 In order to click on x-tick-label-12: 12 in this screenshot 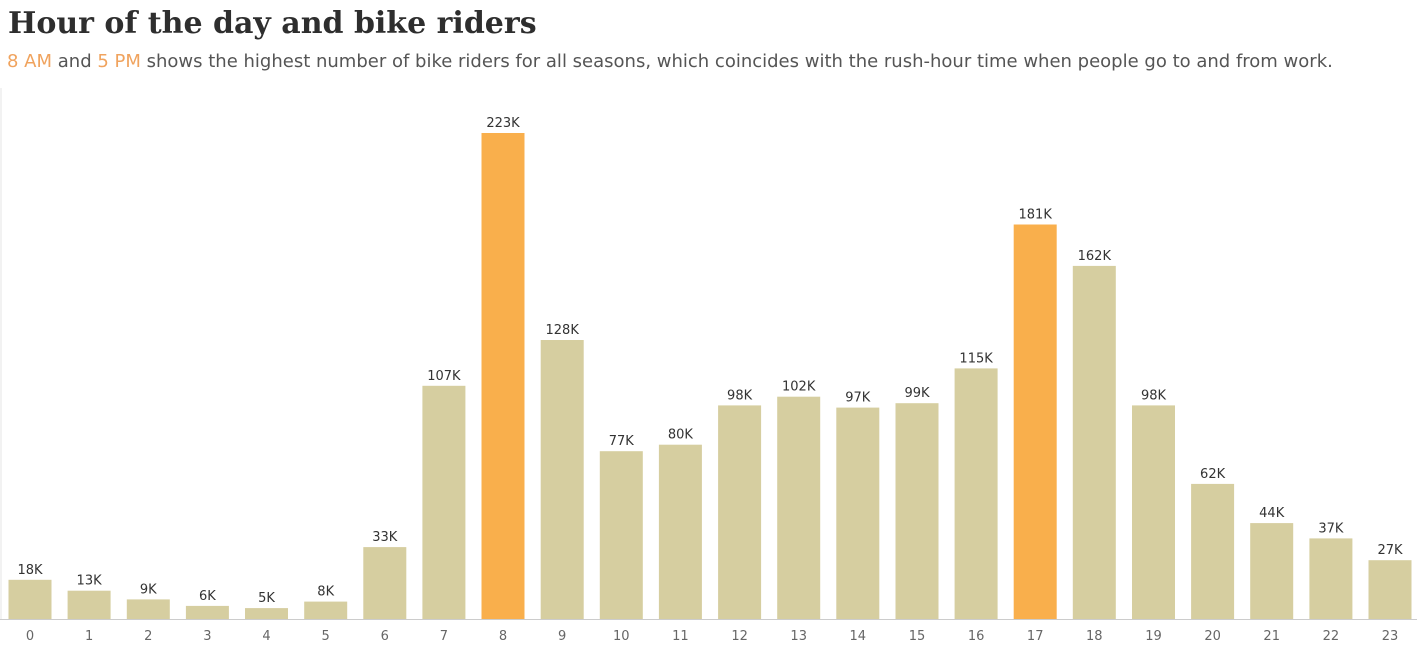, I will do `click(739, 636)`.